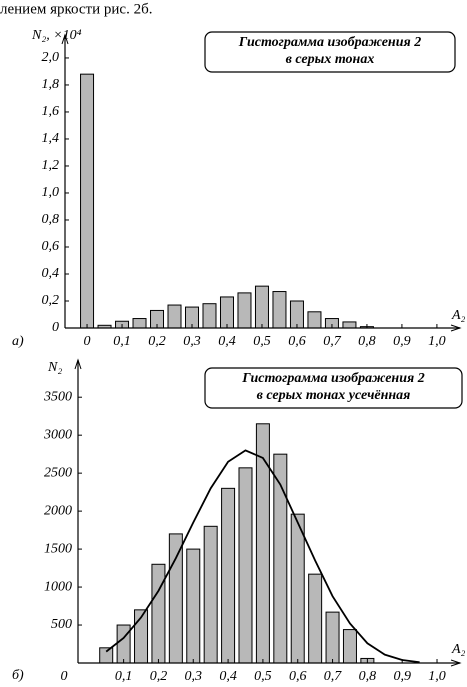 The image size is (467, 687). I want to click on y-tick-label: 2500, so click(58, 472).